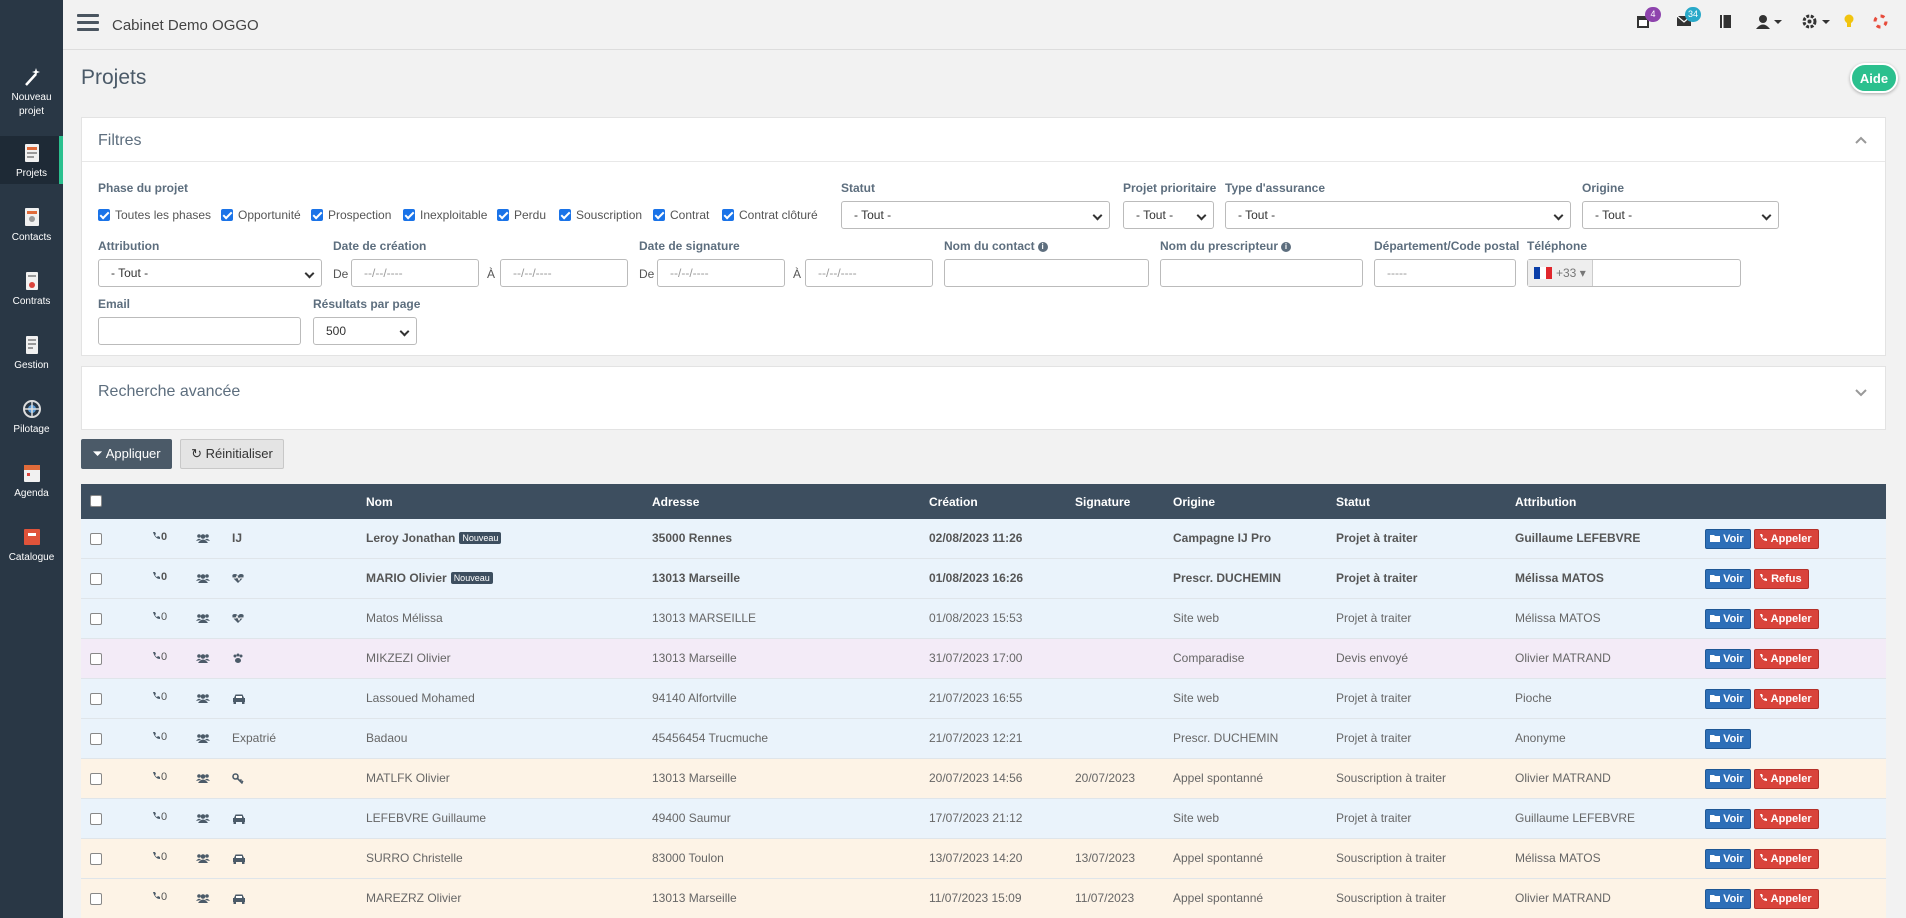  Describe the element at coordinates (429, 578) in the screenshot. I see `project-name: MARIO Olivier Nouveau` at that location.